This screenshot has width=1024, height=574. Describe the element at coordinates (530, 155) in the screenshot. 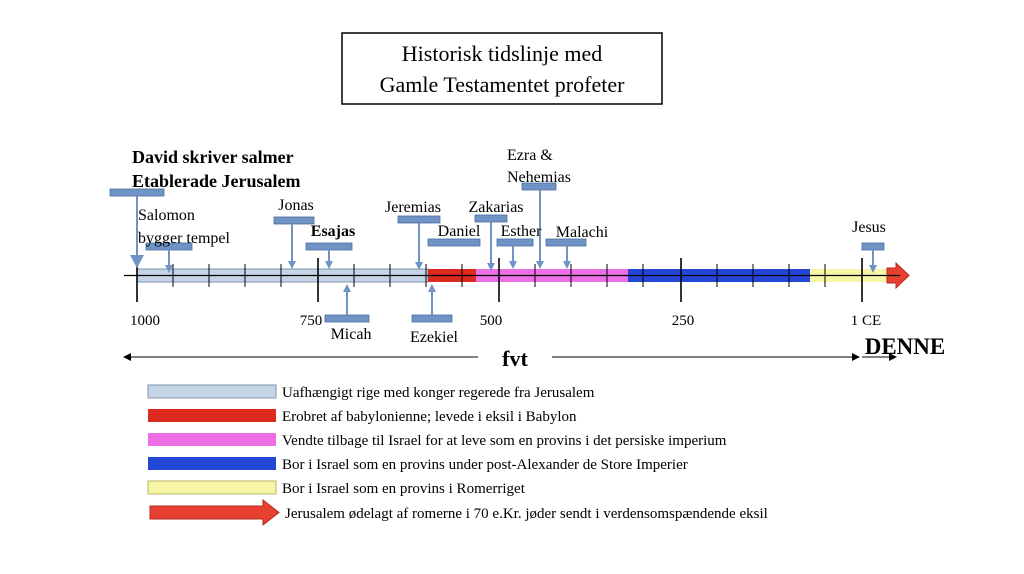

I see `event-ezra-line-1: Ezra &` at that location.